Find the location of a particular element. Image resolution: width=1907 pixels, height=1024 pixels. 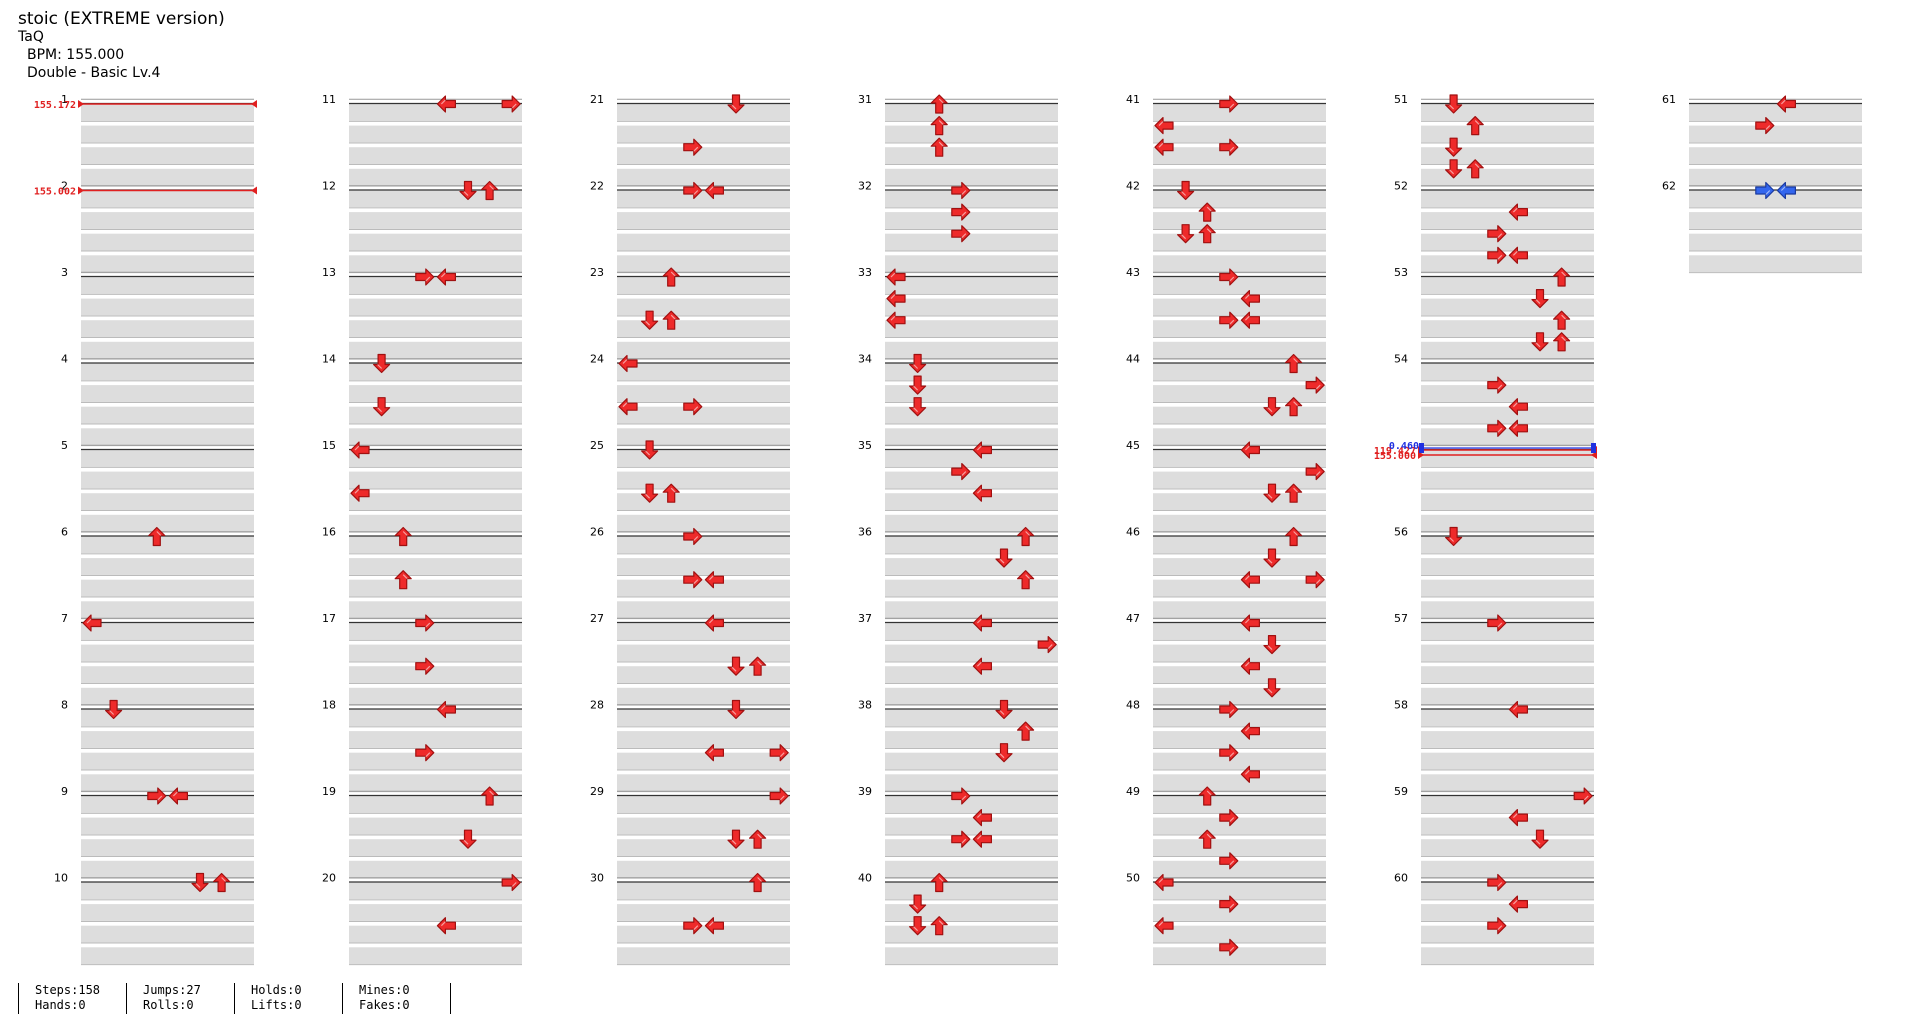

stop-value: 0.460 is located at coordinates (1404, 446).